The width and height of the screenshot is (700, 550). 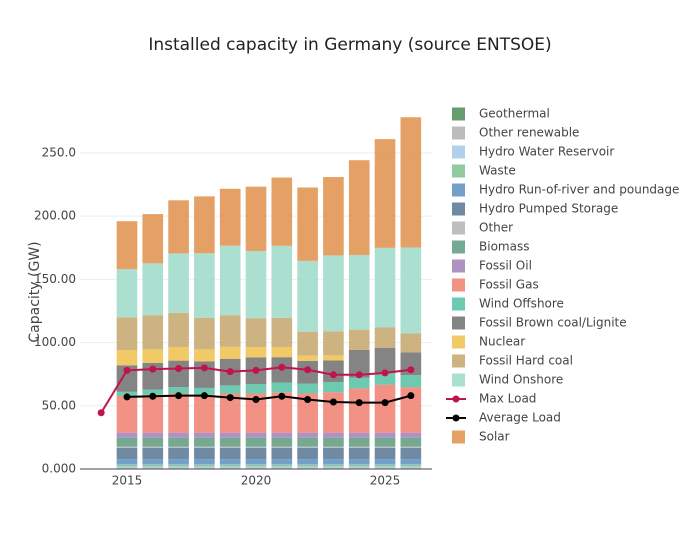 I want to click on legend-label: Fossil Oil, so click(x=505, y=266).